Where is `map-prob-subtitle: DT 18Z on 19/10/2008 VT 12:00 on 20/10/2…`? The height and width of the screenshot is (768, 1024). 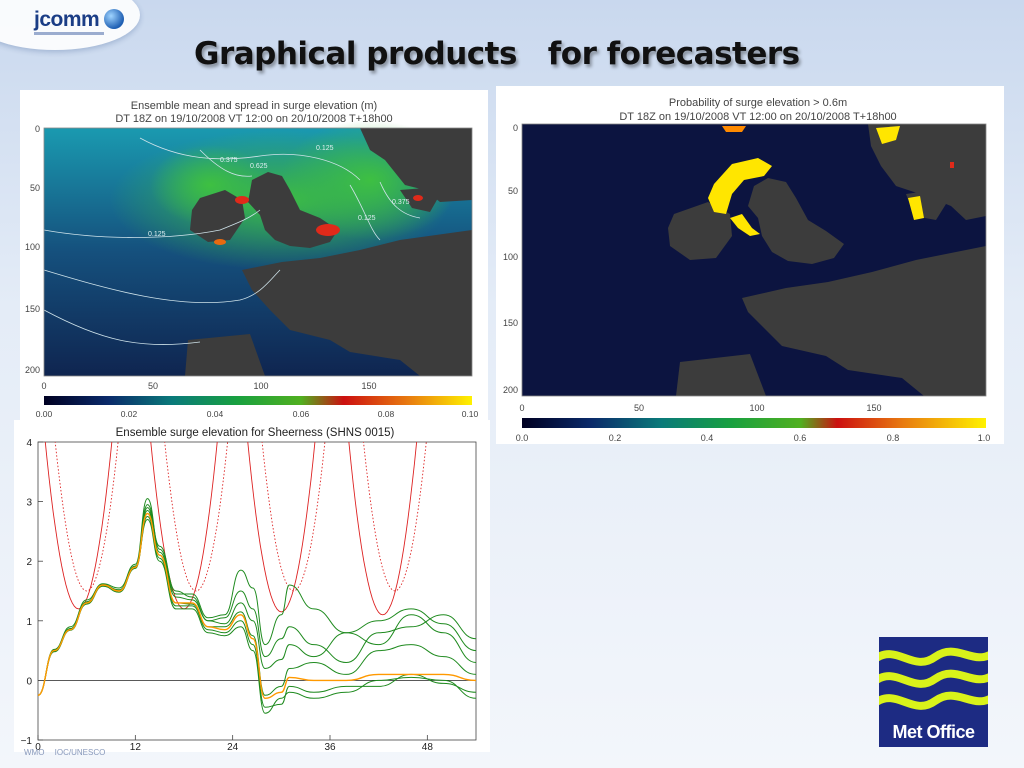
map-prob-subtitle: DT 18Z on 19/10/2008 VT 12:00 on 20/10/2… is located at coordinates (757, 117).